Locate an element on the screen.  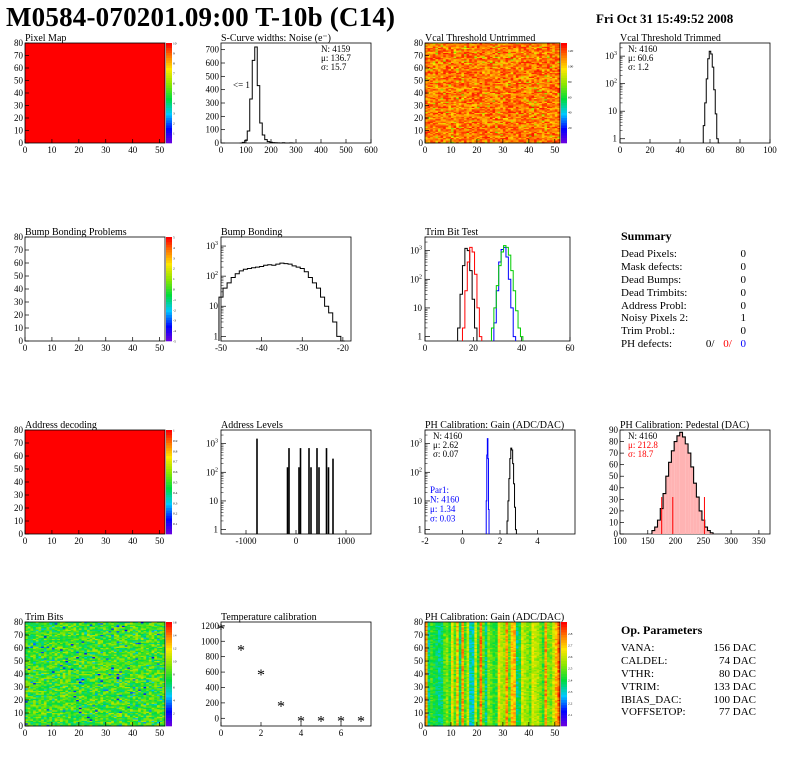
y-tick-label: 10³ is located at coordinates (416, 251).